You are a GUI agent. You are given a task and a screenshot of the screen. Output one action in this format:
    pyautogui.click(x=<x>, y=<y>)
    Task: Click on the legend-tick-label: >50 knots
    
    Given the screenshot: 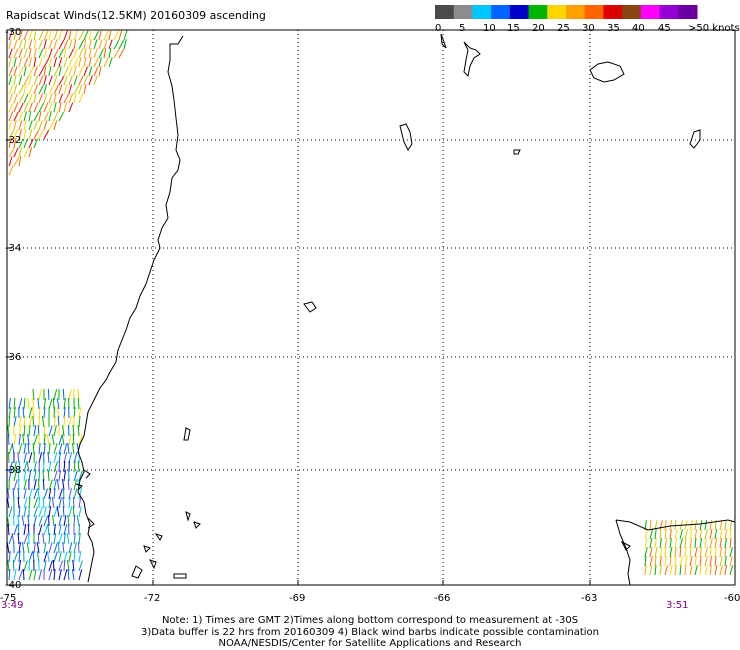 What is the action you would take?
    pyautogui.click(x=714, y=28)
    